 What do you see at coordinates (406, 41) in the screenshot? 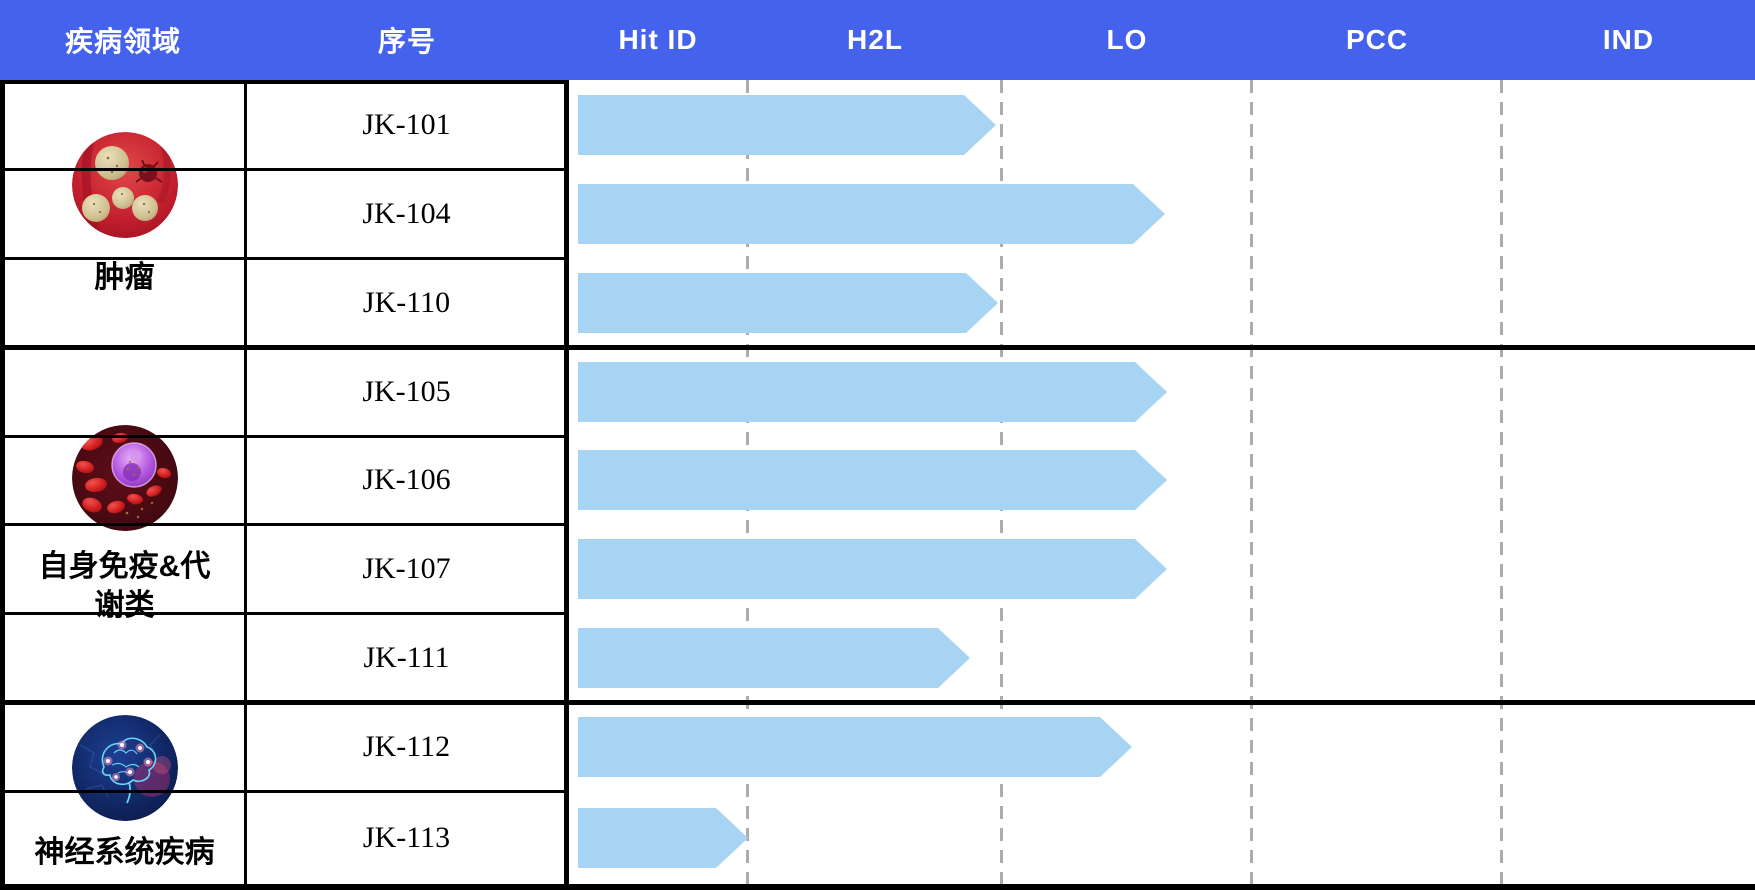
I see `header-serial-number: 序号` at bounding box center [406, 41].